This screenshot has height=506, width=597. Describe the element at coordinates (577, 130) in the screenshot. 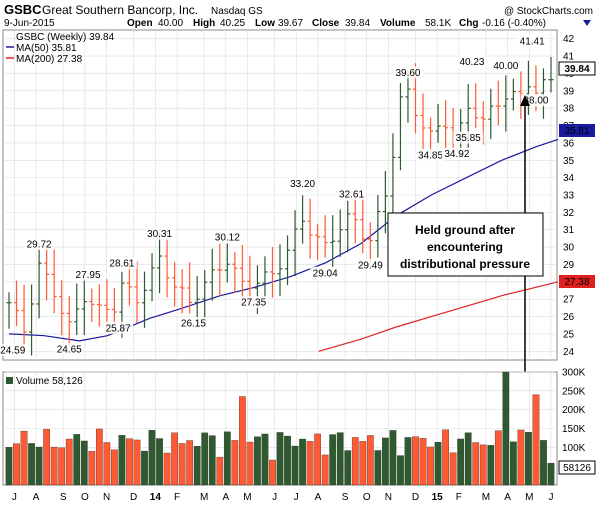

I see `ma50-tag` at that location.